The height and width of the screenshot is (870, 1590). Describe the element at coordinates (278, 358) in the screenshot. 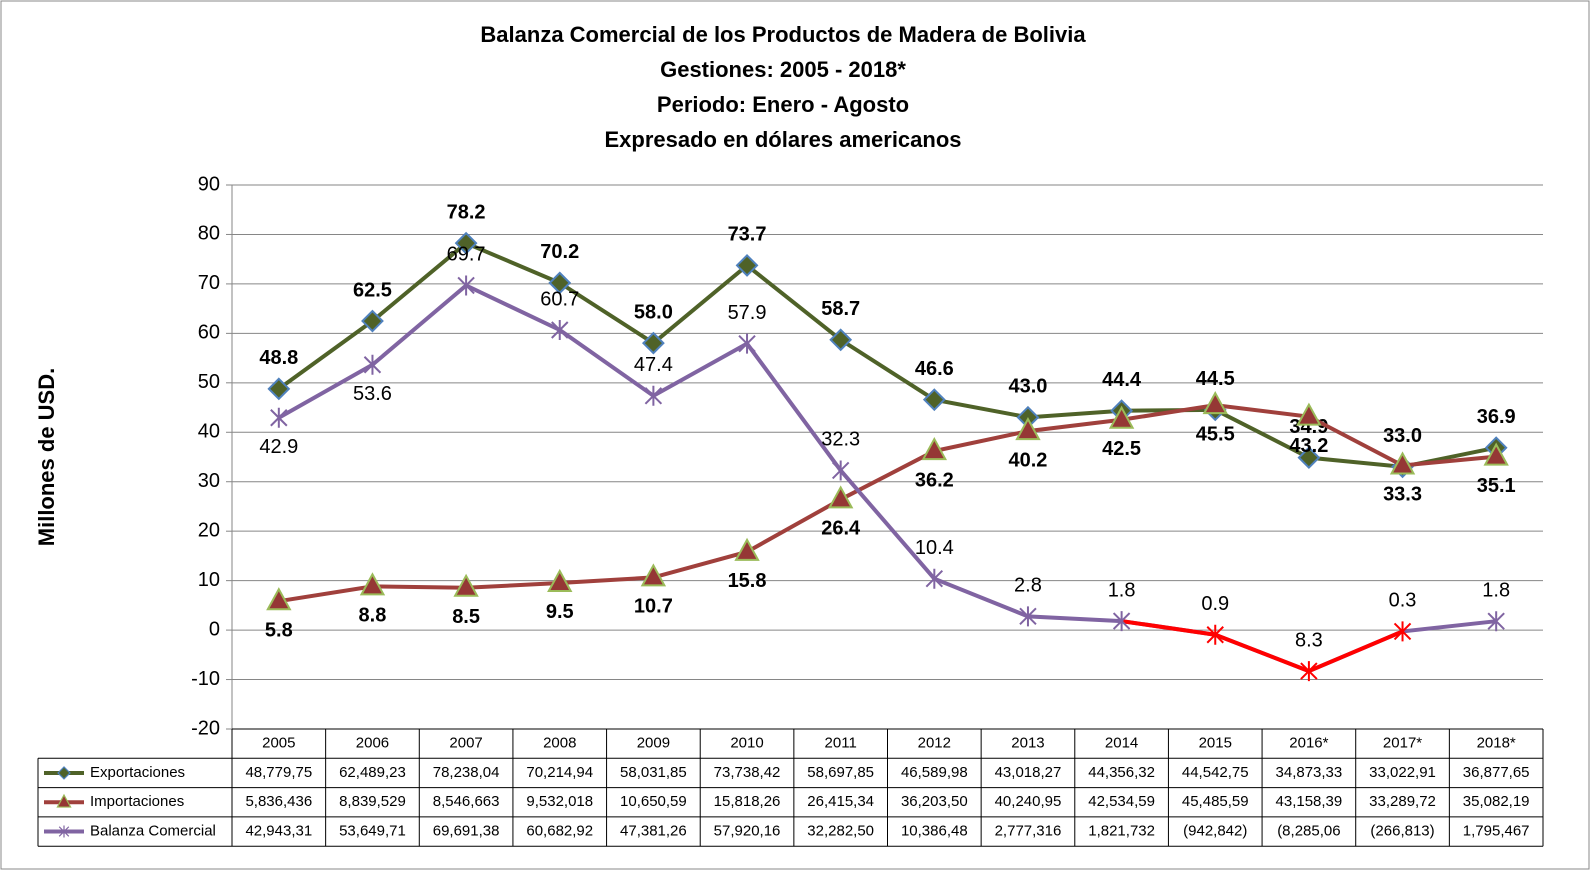

I see `data-label: 48.8` at that location.